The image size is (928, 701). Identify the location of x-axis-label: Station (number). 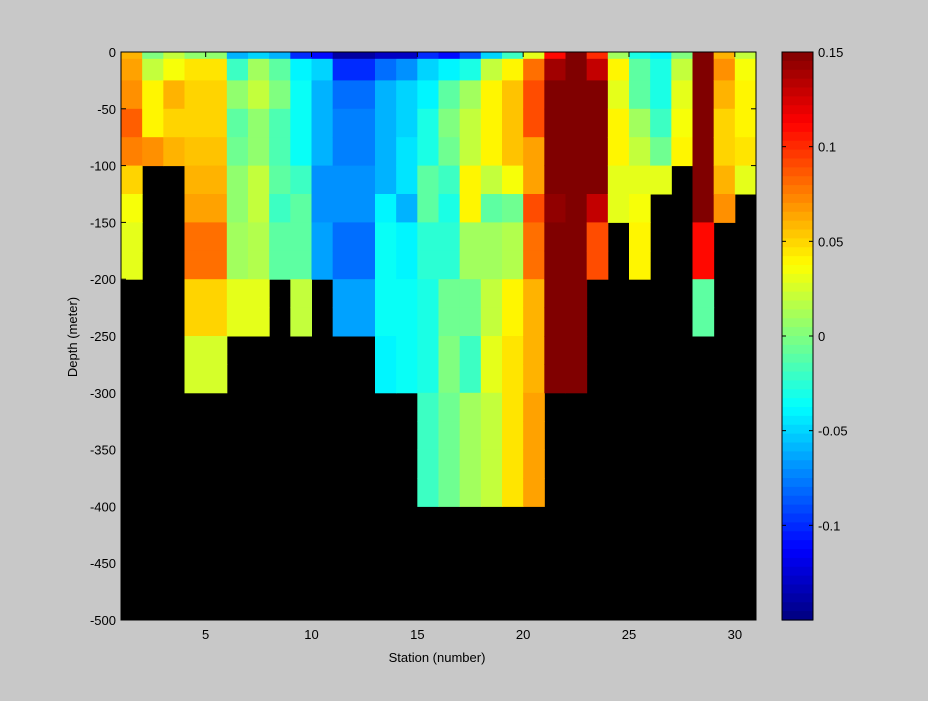
(437, 657).